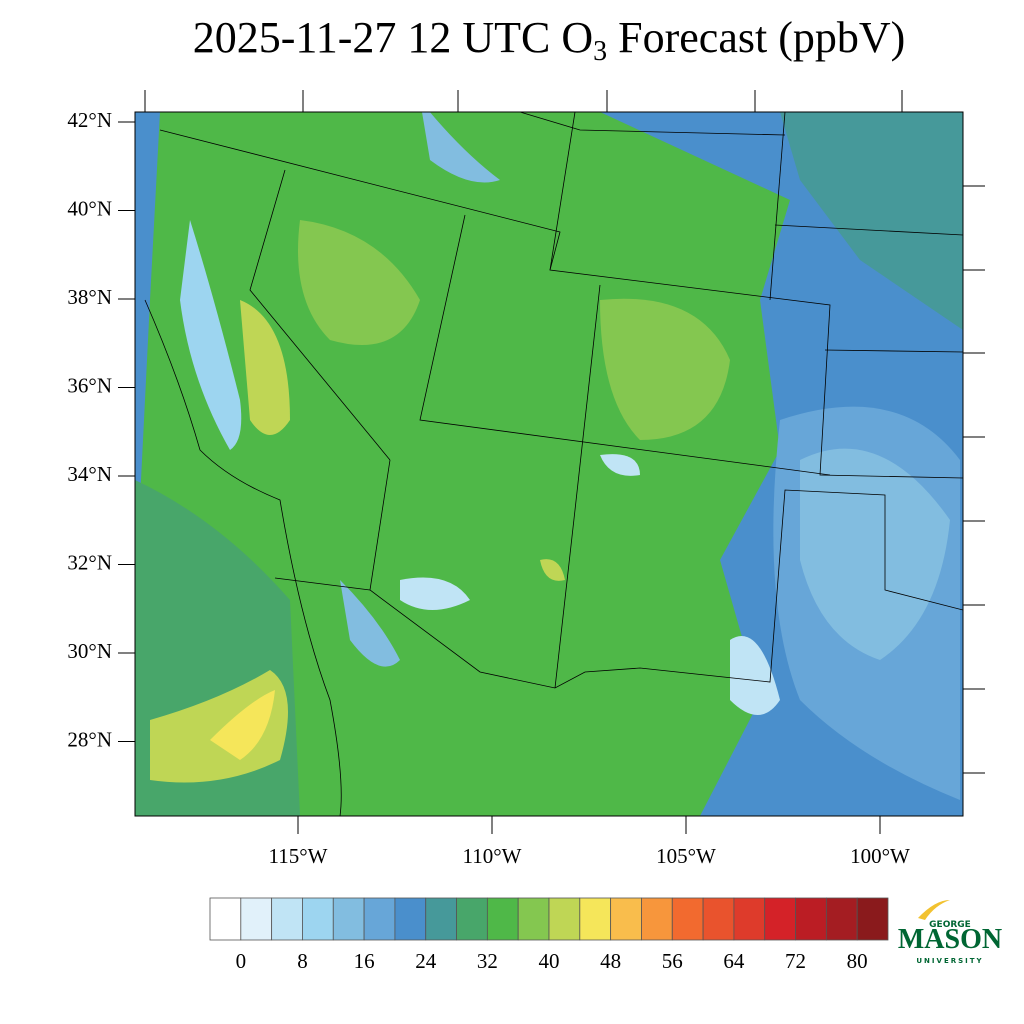 The height and width of the screenshot is (1024, 1024). What do you see at coordinates (950, 925) in the screenshot?
I see `logo-top: GEORGE` at bounding box center [950, 925].